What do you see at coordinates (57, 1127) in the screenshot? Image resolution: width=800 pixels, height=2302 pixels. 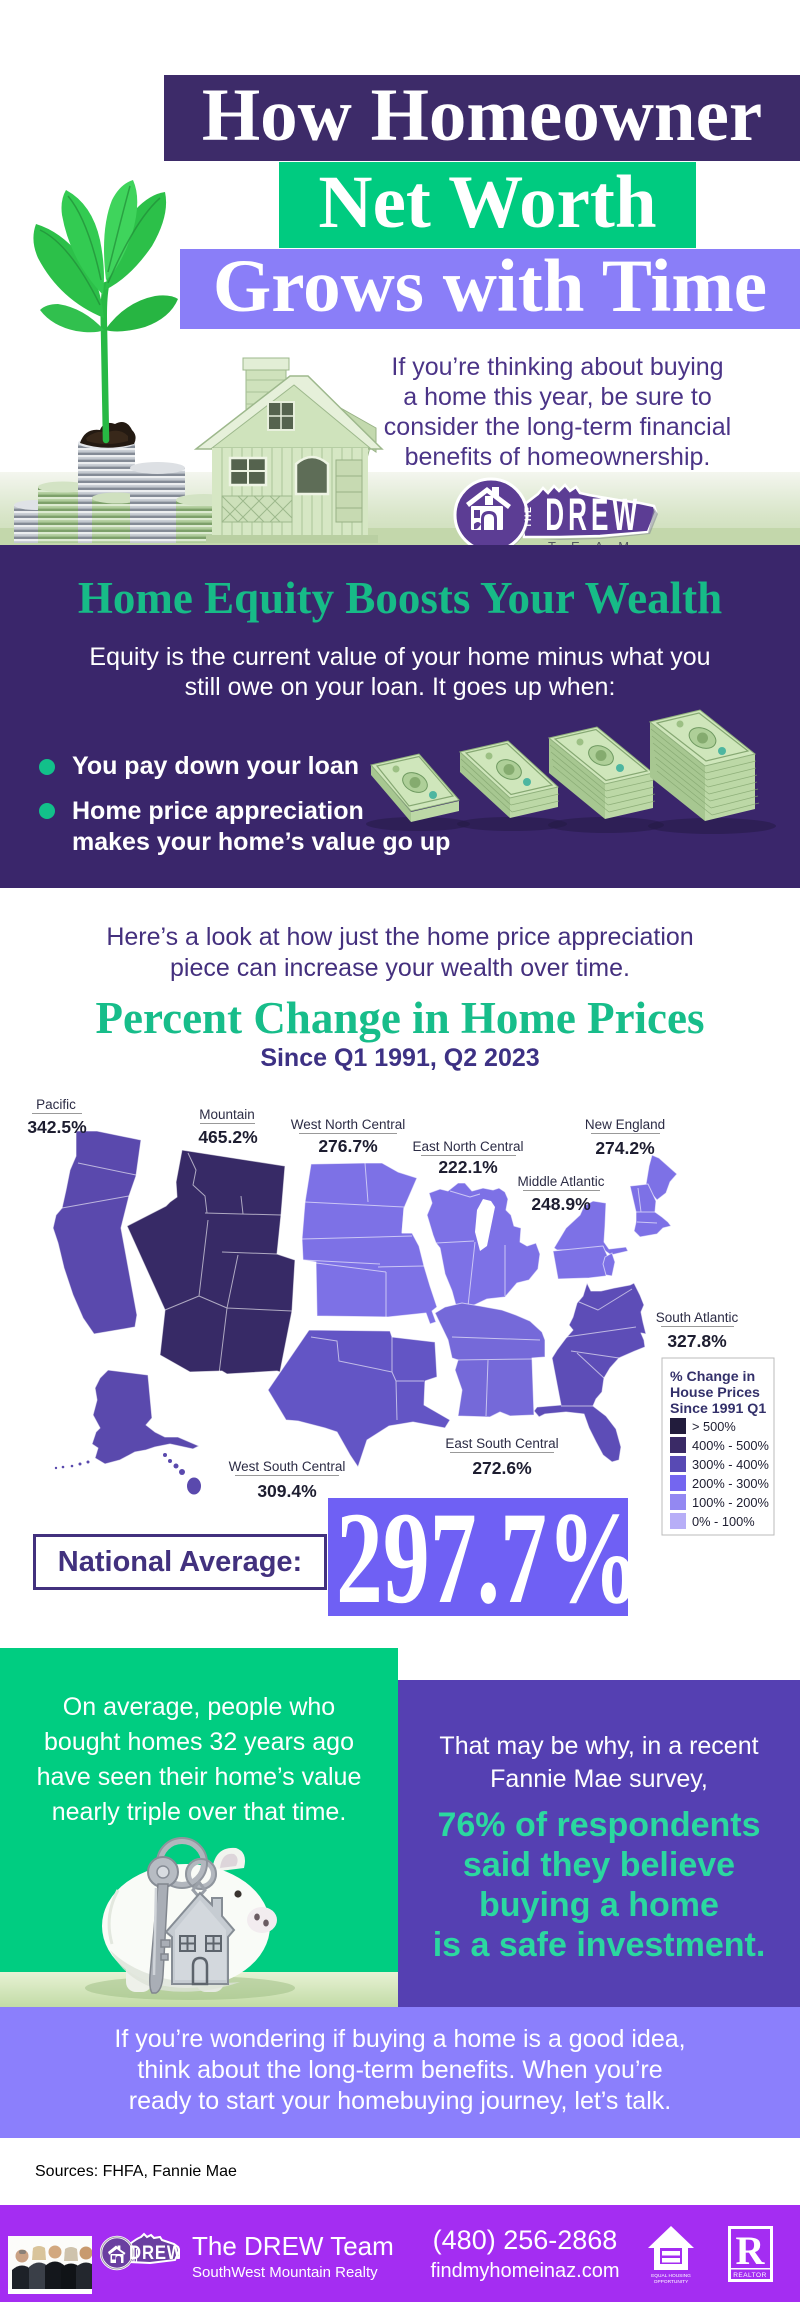 I see `svg-text: 342.5%` at bounding box center [57, 1127].